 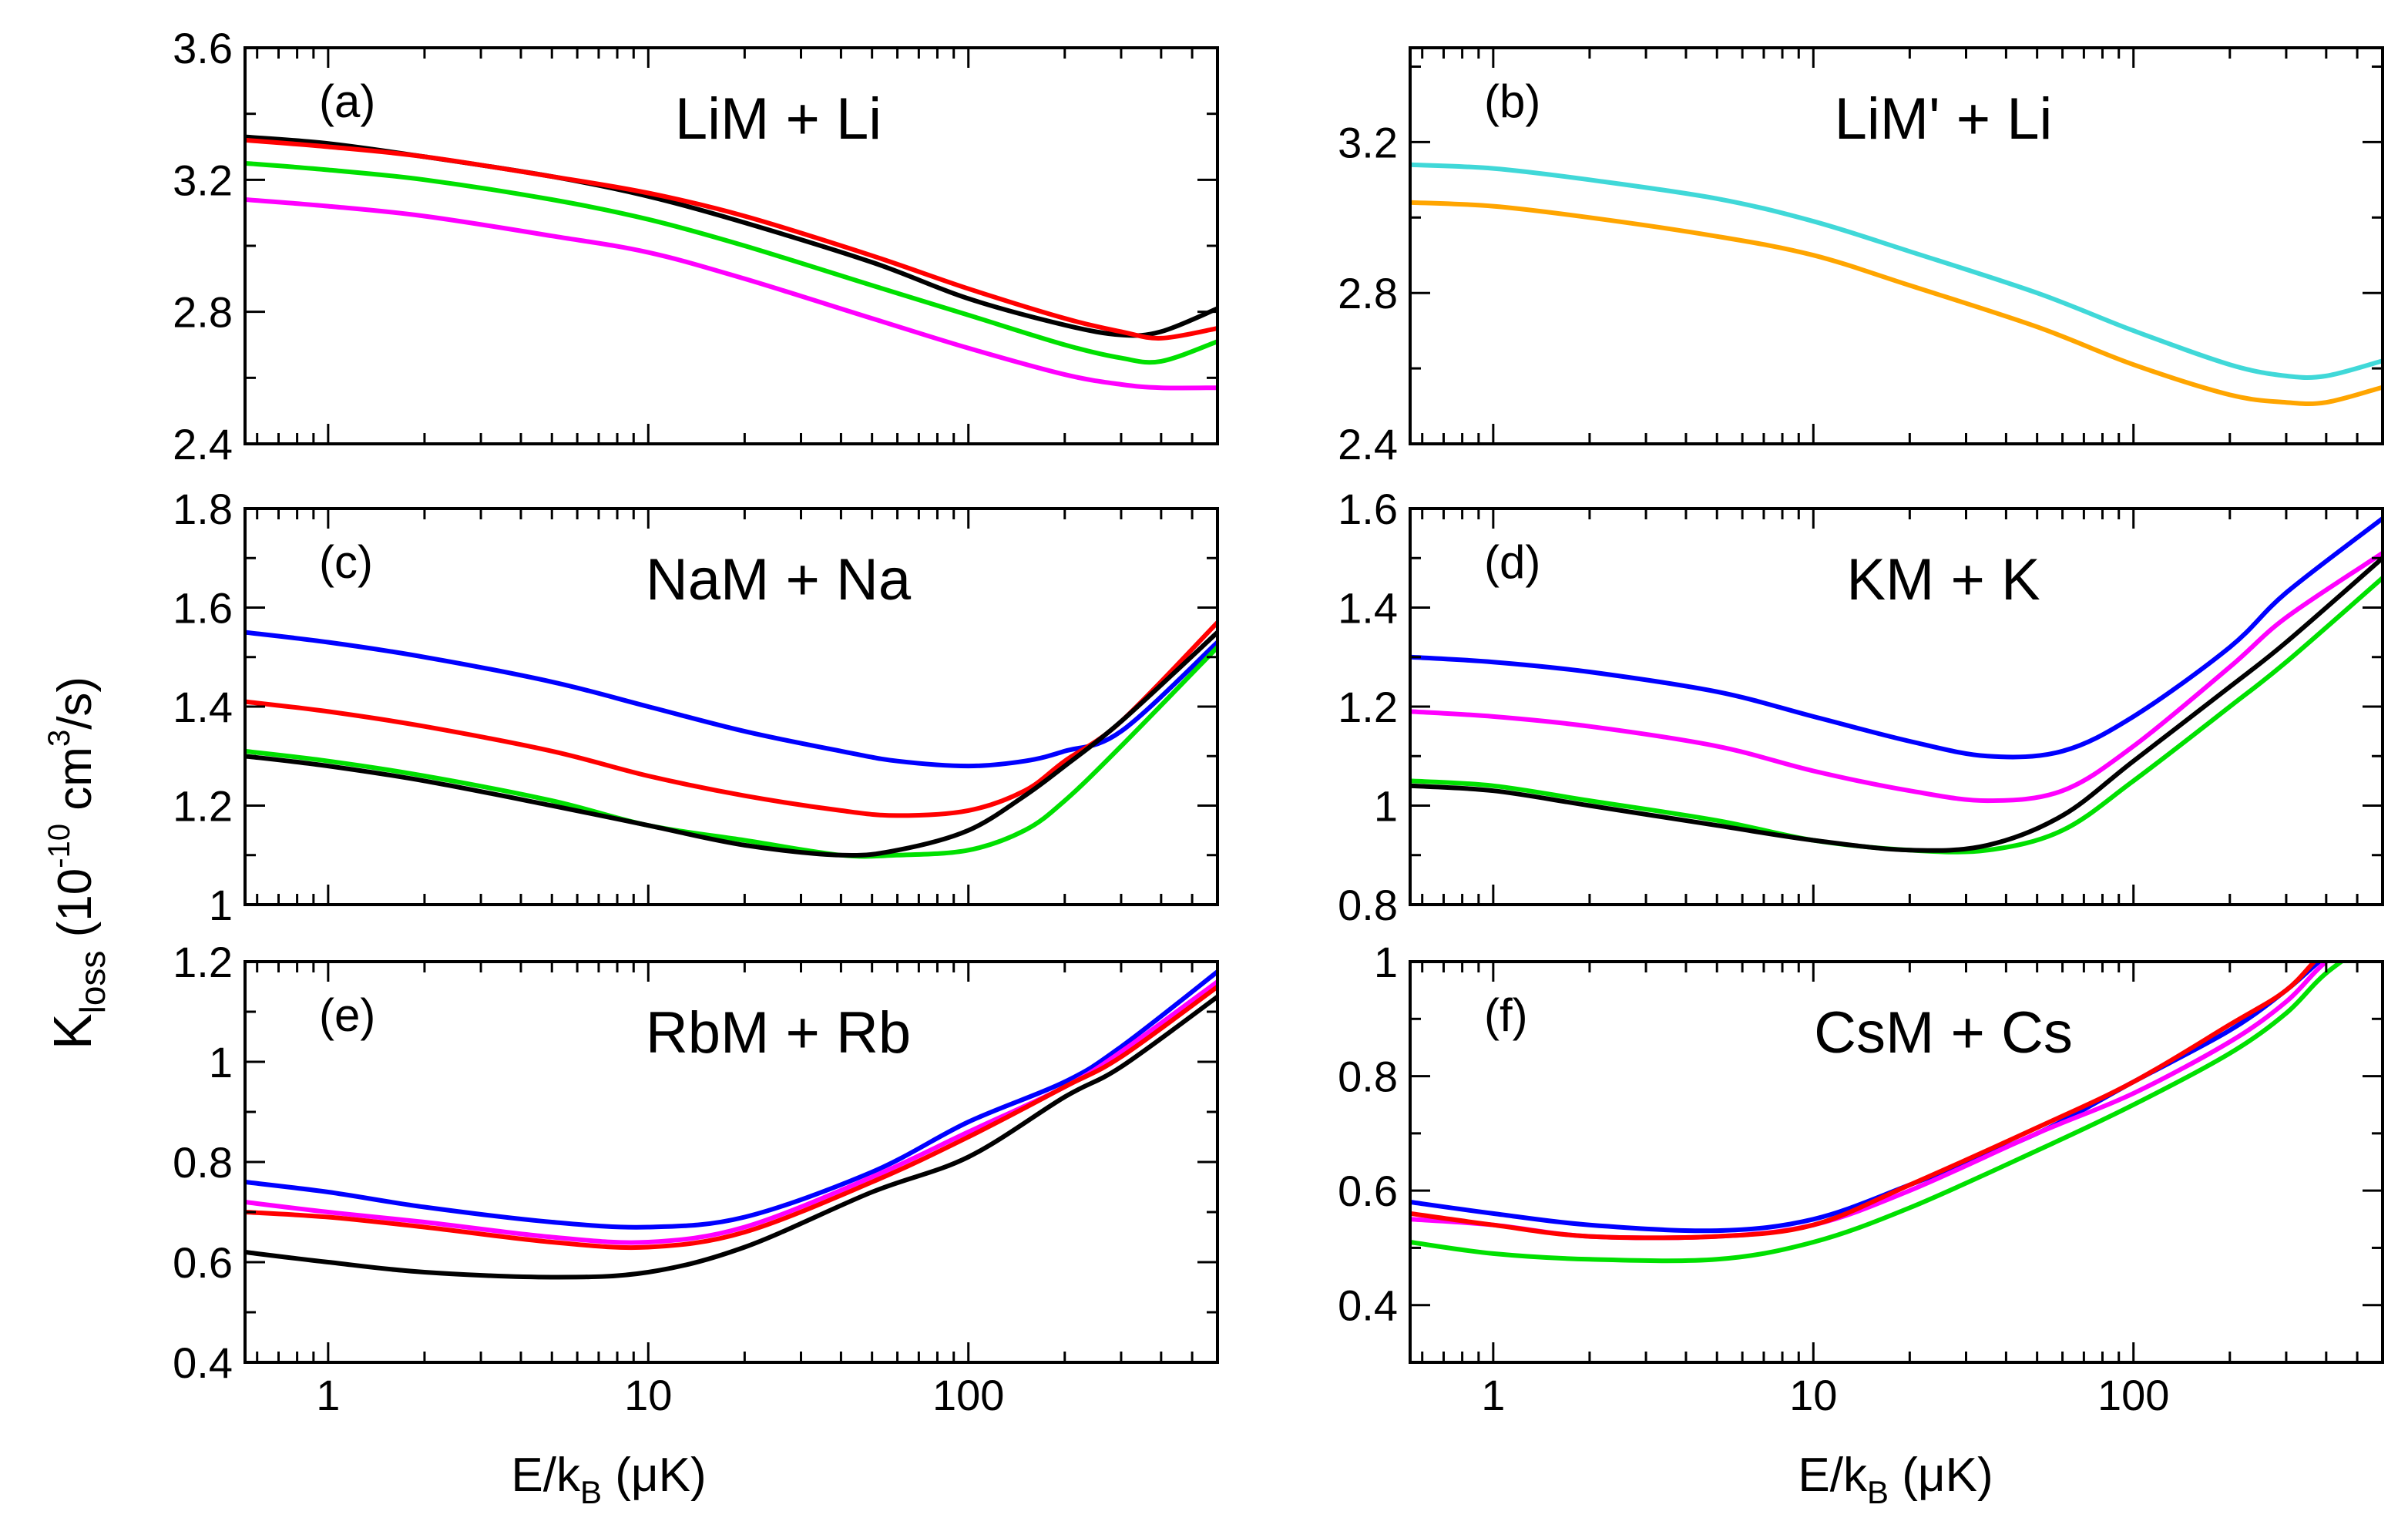 I want to click on panel-b-series-cyan, so click(x=1897, y=271).